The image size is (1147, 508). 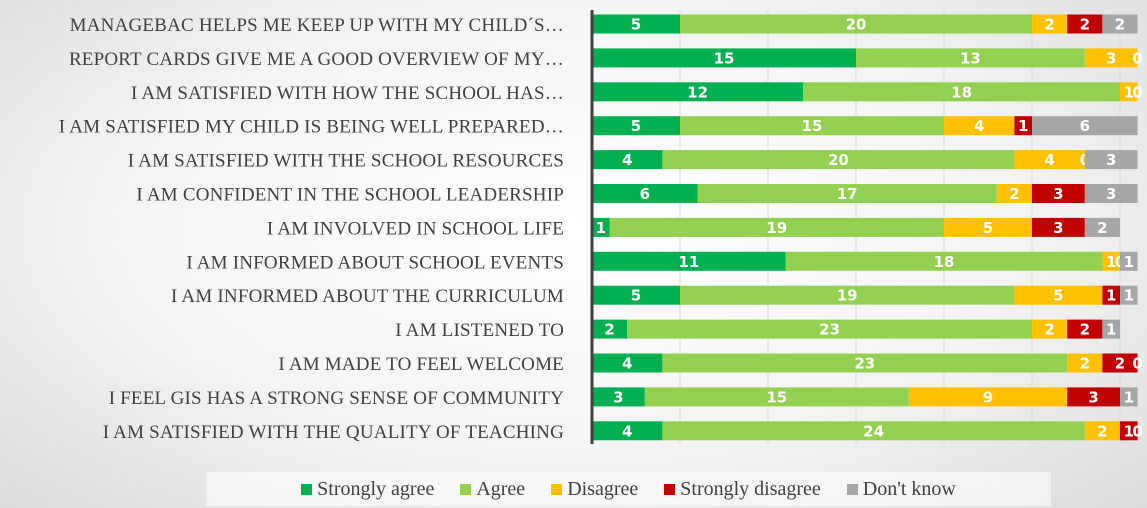 I want to click on data-label: 13, so click(x=970, y=58).